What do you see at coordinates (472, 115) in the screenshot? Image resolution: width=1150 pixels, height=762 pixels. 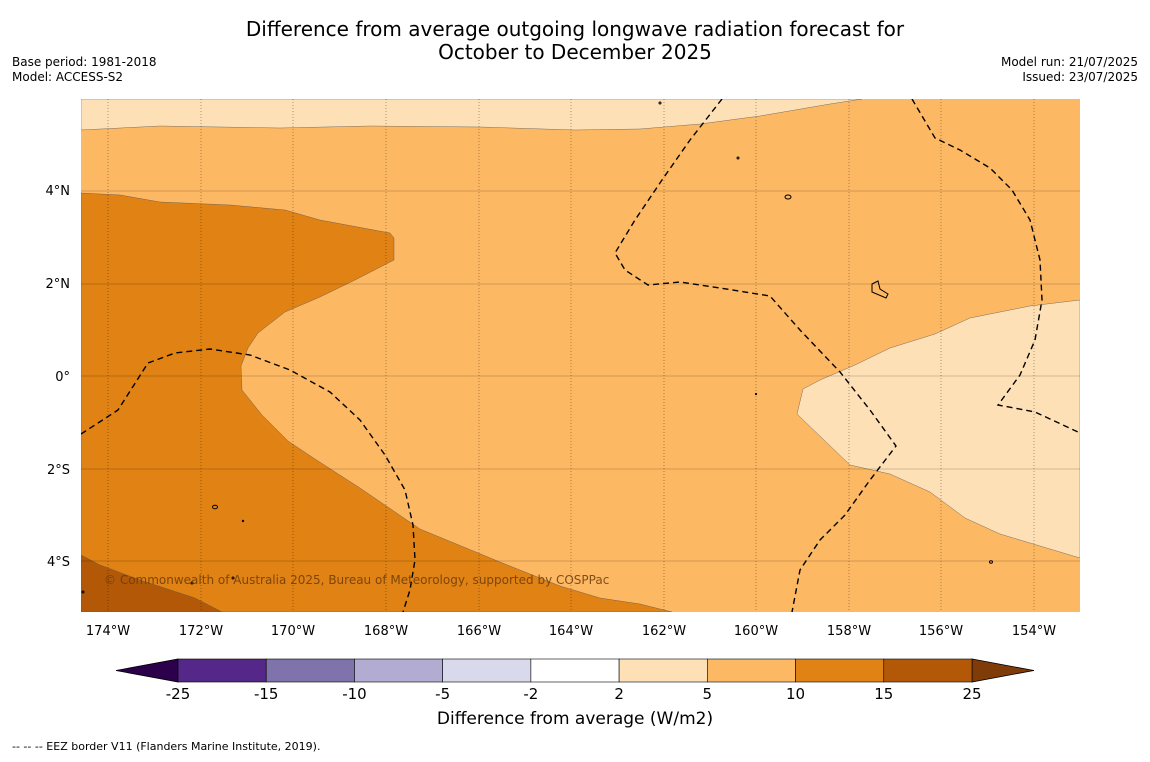 I see `anomaly-2-5-top-strip` at bounding box center [472, 115].